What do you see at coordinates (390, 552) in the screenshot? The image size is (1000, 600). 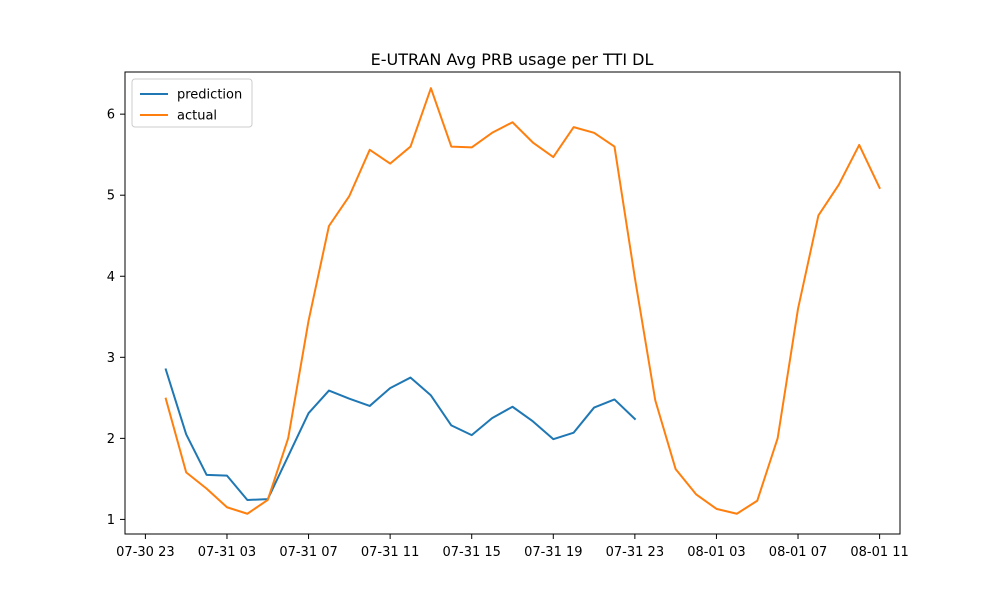 I see `x-tick-label: 07-31 11` at bounding box center [390, 552].